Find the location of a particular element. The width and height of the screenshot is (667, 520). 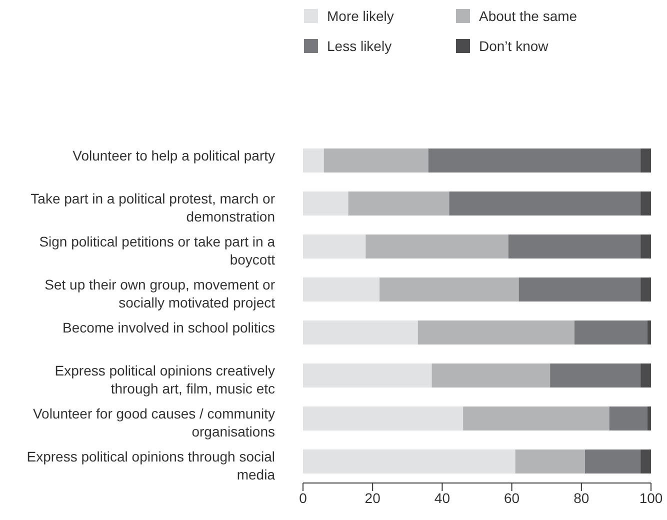

y-tick-label: Express political opinions through social media is located at coordinates (151, 465).